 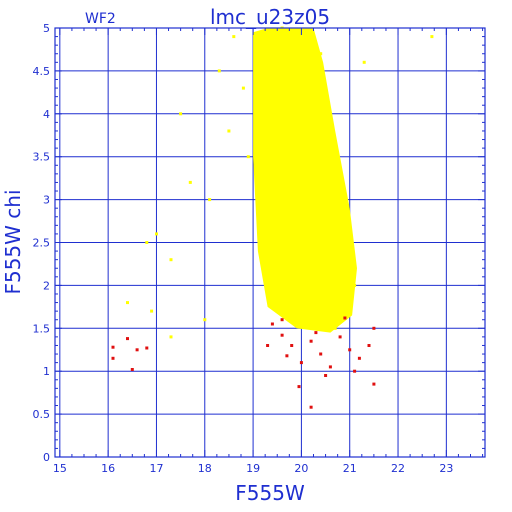 I want to click on x-tick-label: 19, so click(x=253, y=468).